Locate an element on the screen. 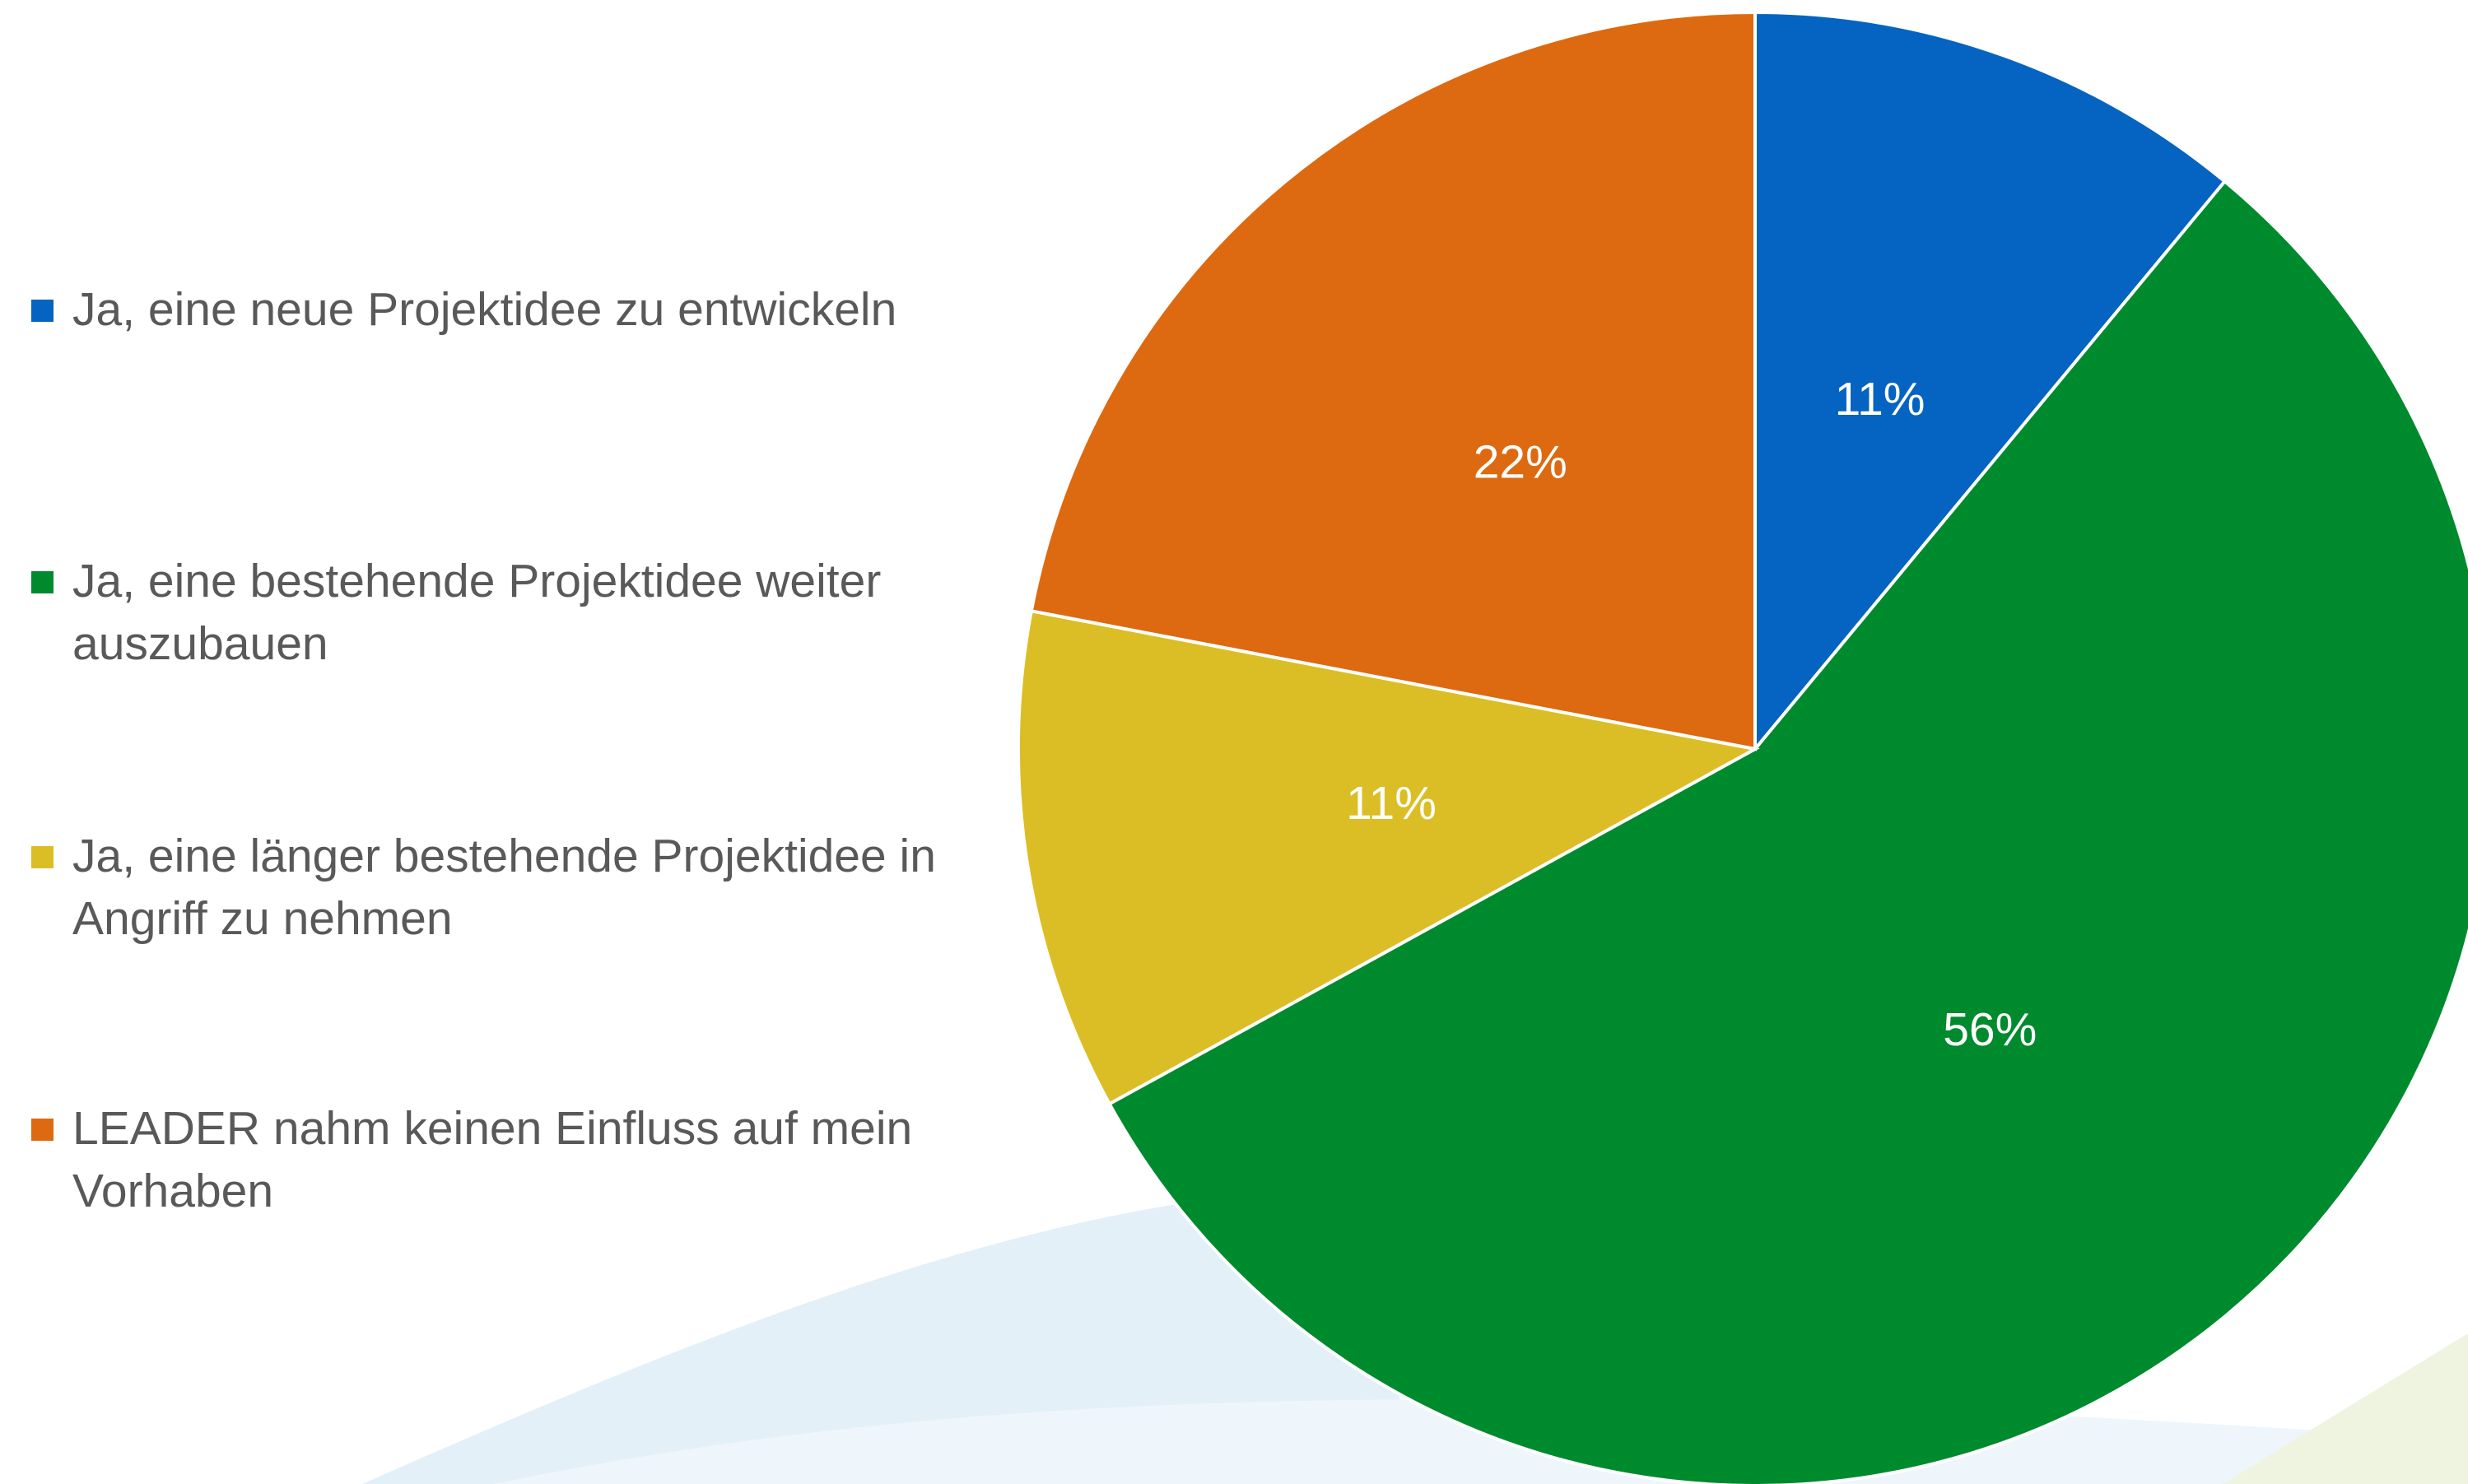  data-label: 22% is located at coordinates (1520, 461).